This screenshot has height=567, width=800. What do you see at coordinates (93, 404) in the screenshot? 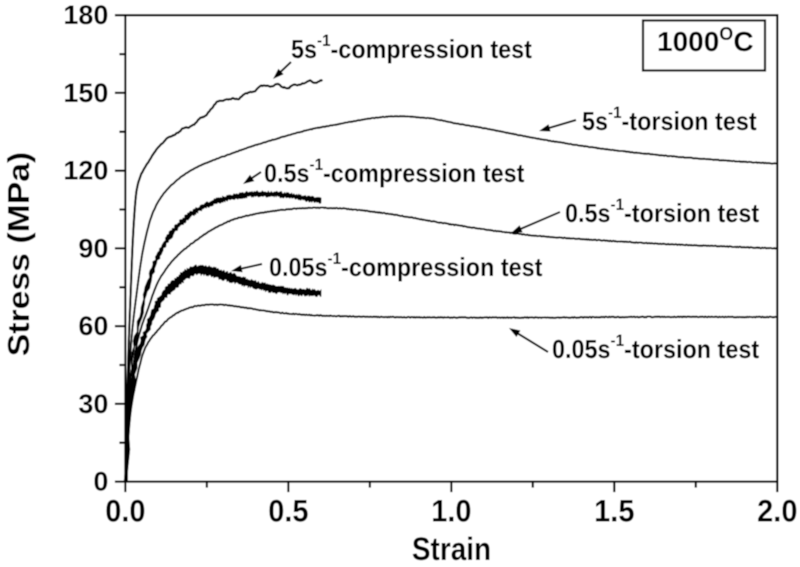
I see `svg-text: 30` at bounding box center [93, 404].